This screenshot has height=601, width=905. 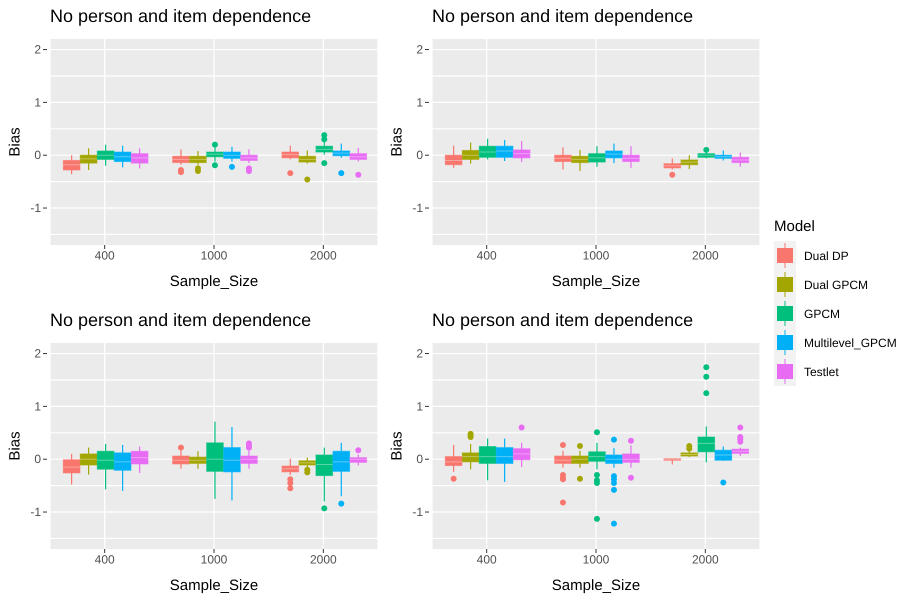 What do you see at coordinates (821, 371) in the screenshot?
I see `legend-label: Testlet` at bounding box center [821, 371].